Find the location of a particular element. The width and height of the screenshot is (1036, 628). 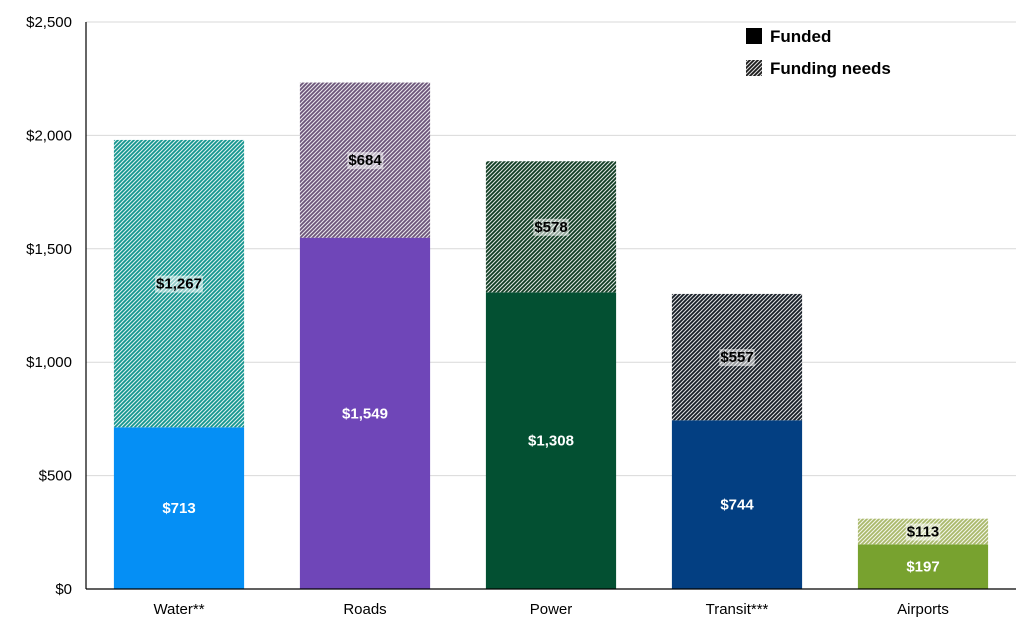

data-label-funding-needs: $684 is located at coordinates (365, 160).